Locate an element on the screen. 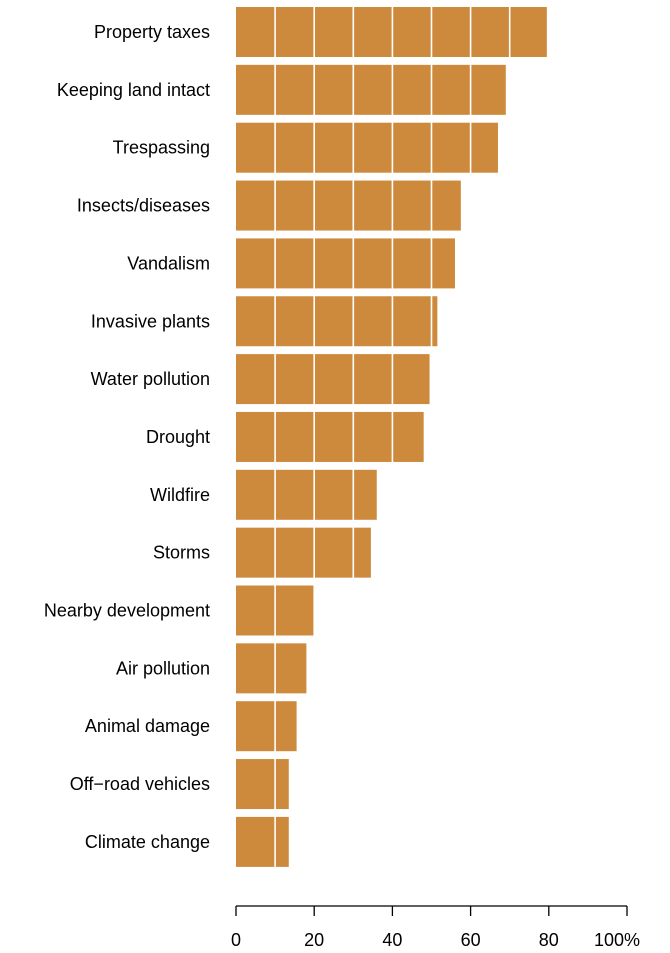  category-label: Vandalism is located at coordinates (168, 263).